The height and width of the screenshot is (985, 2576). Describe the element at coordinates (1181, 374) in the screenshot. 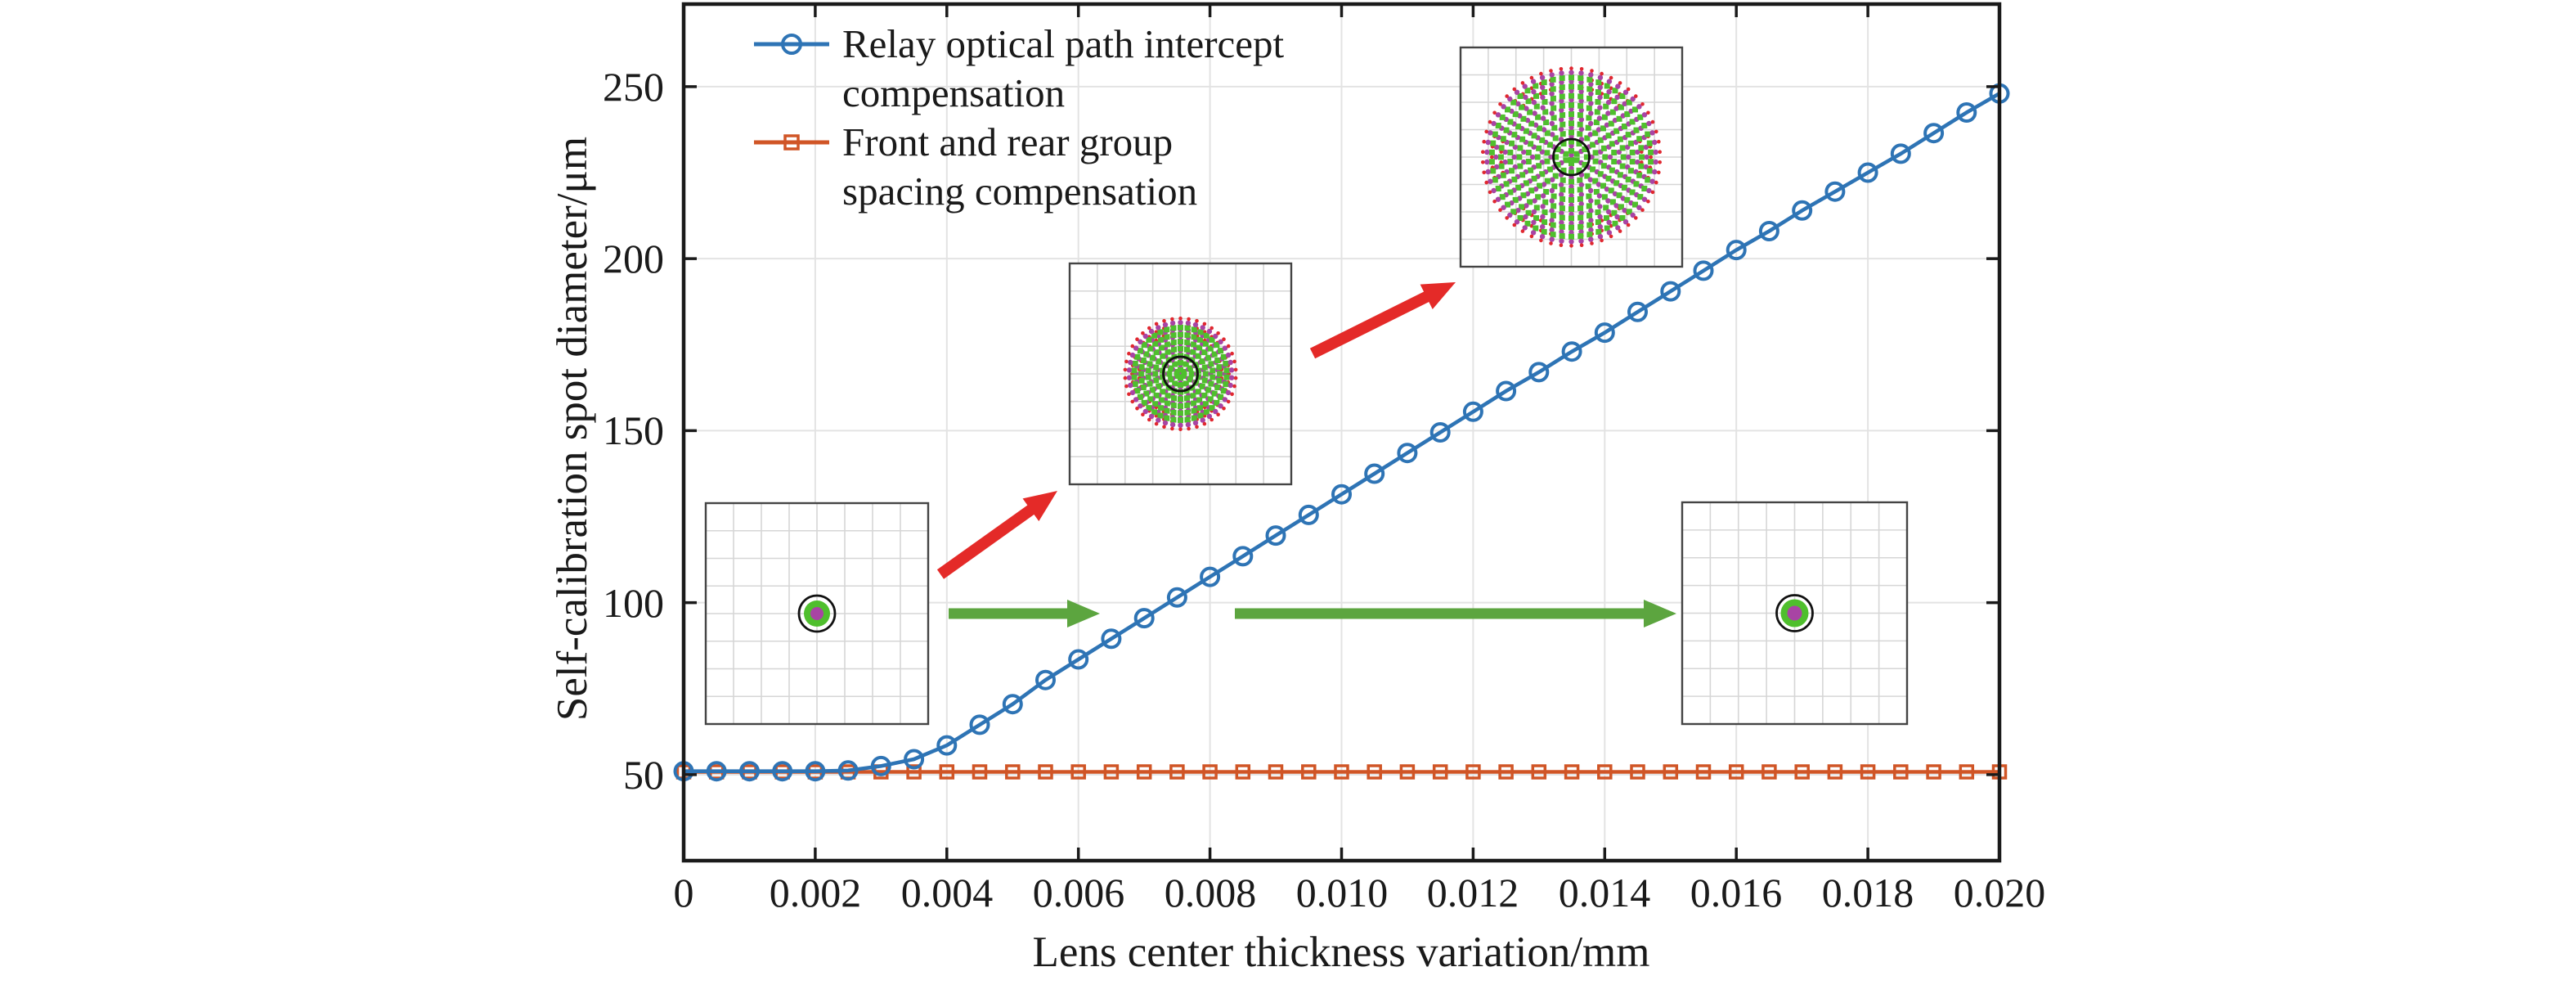

I see `inset-spot-rings-medium` at that location.